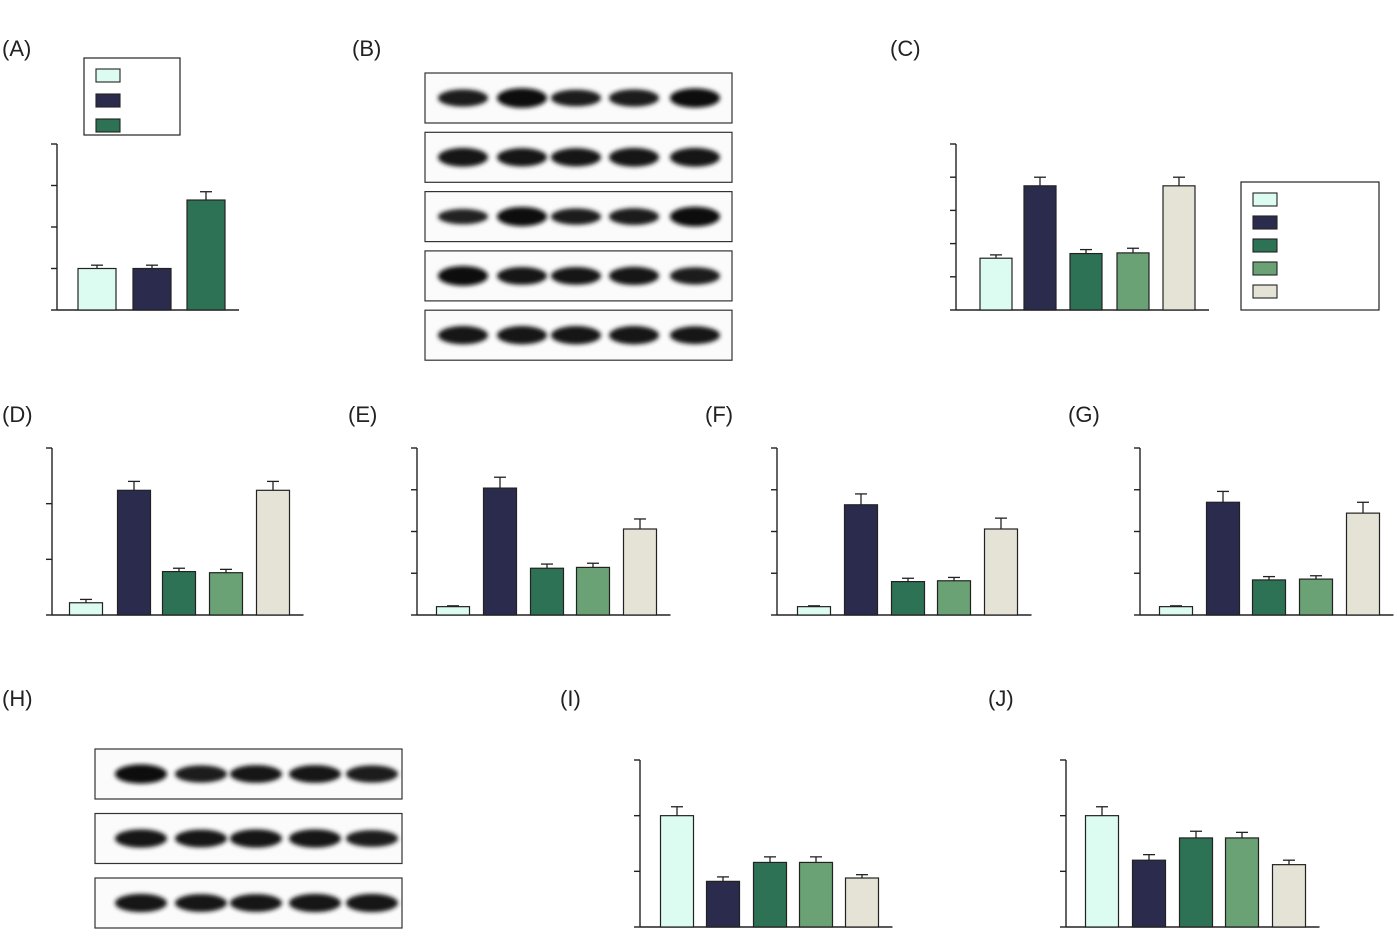  Describe the element at coordinates (1001, 698) in the screenshot. I see `panel-label-j: (J)` at that location.